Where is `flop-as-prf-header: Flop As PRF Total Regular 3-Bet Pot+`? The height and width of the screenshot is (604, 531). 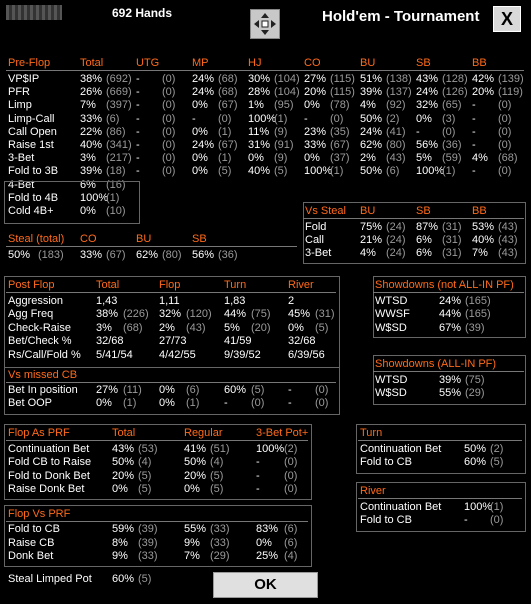 flop-as-prf-header: Flop As PRF Total Regular 3-Bet Pot+ is located at coordinates (157, 434).